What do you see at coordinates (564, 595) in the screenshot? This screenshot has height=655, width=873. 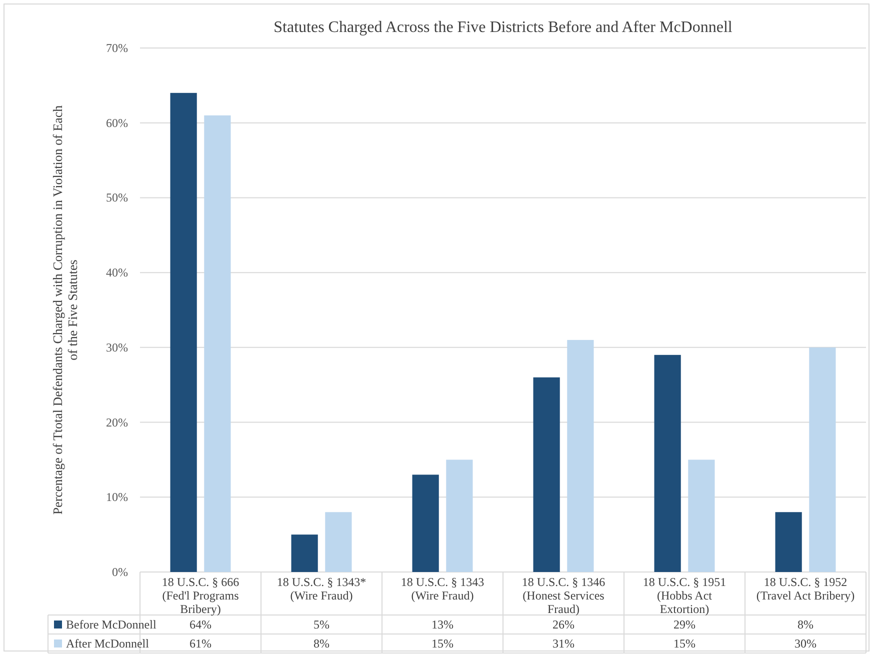 I see `x-tick-label: 18 U.S.C. § 1346 (Honest Services Fraud)` at bounding box center [564, 595].